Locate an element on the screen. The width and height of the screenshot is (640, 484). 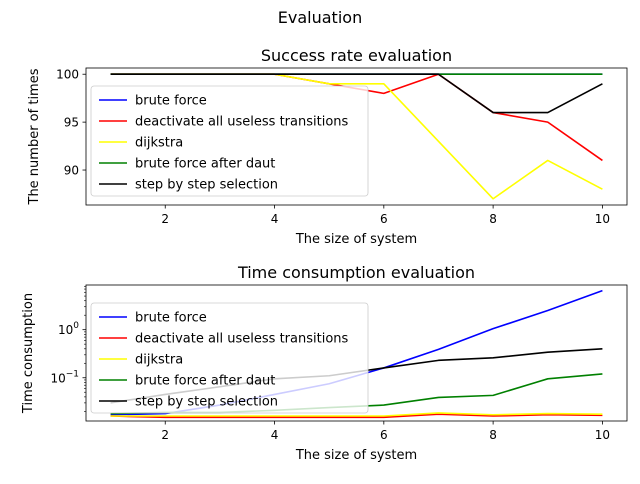
chart1-y-tick-label: 100 is located at coordinates (67, 75).